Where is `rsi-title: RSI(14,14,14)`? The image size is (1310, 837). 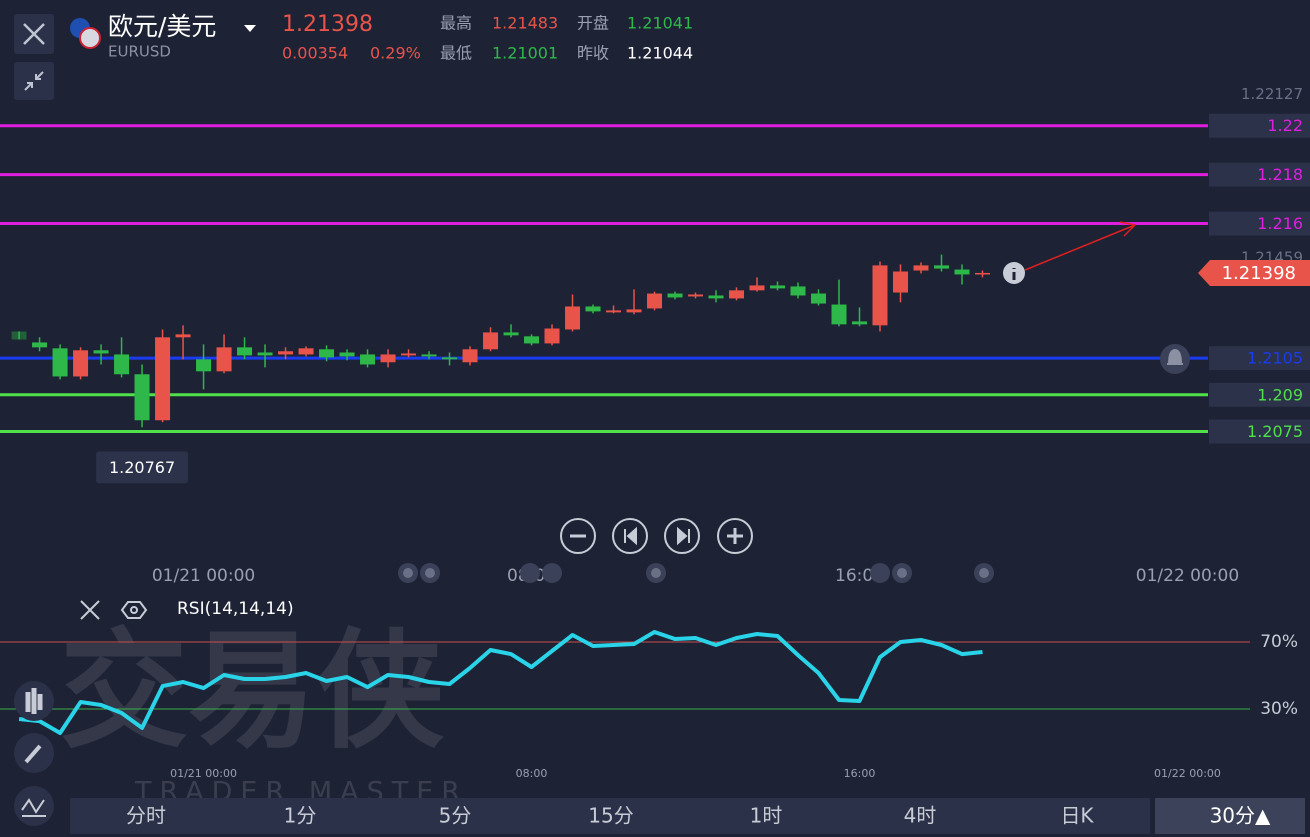
rsi-title: RSI(14,14,14) is located at coordinates (235, 609).